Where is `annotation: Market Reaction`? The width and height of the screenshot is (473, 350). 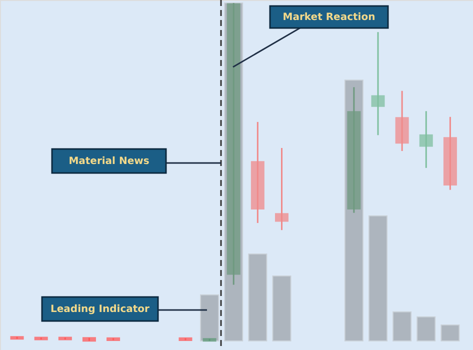
annotation: Market Reaction is located at coordinates (329, 17).